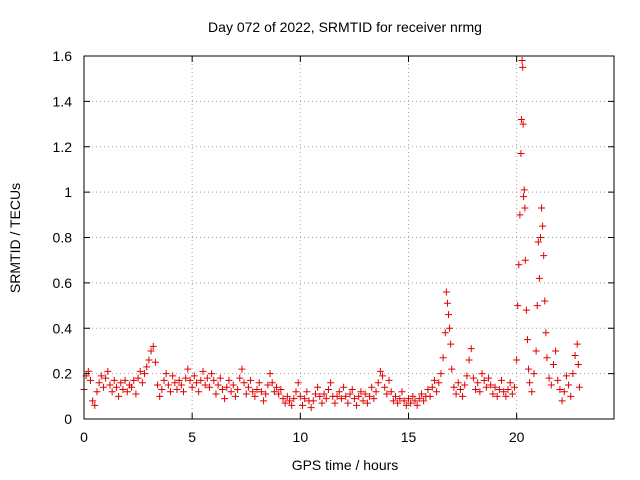  I want to click on y-tick-label: 0.6, so click(63, 283).